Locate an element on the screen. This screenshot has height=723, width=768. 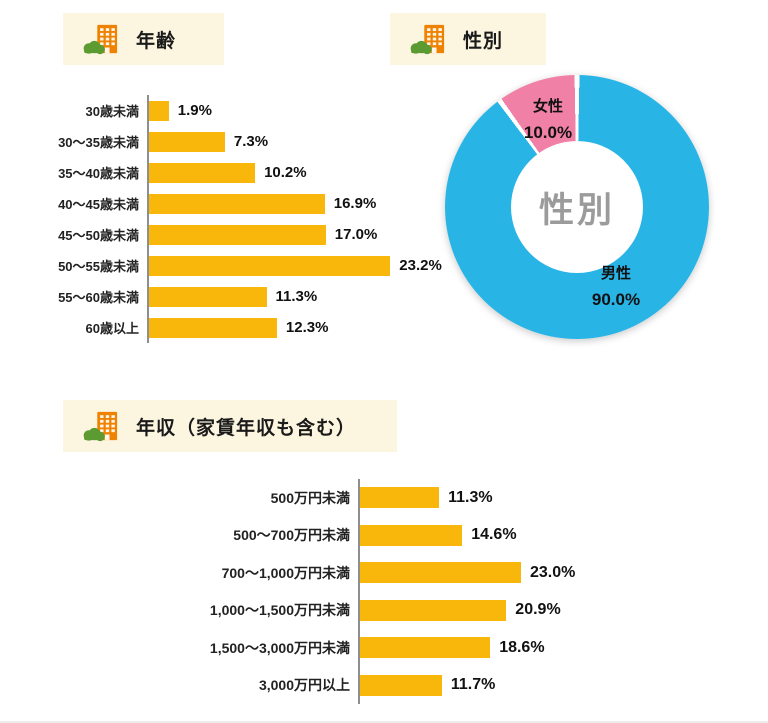
category-label: 40〜45歳未満 is located at coordinates (98, 204).